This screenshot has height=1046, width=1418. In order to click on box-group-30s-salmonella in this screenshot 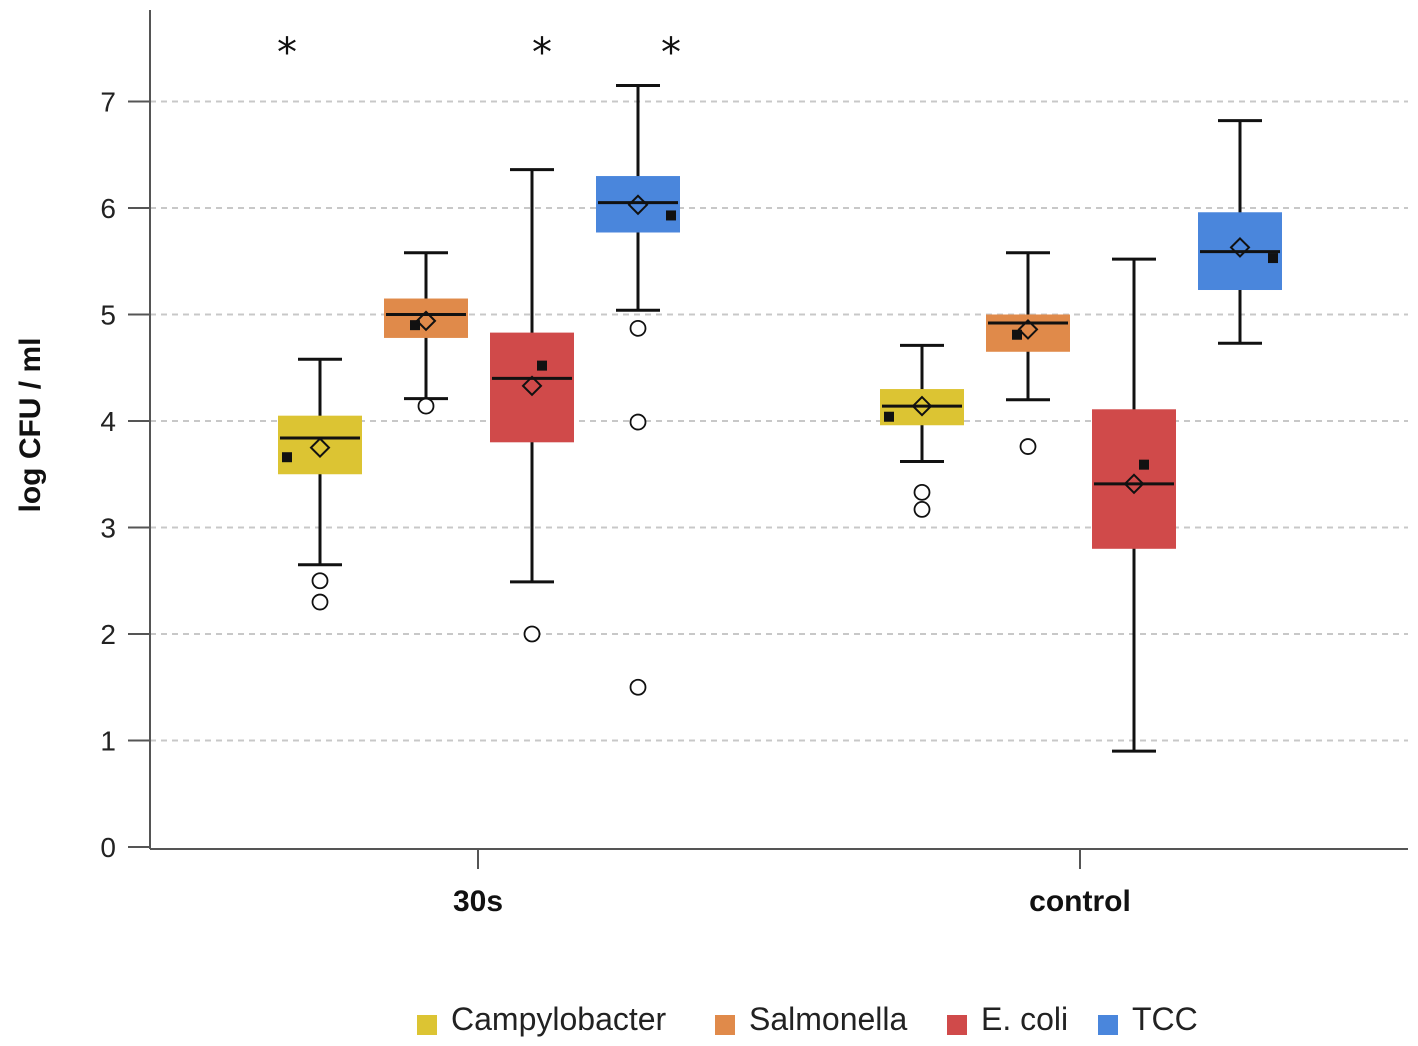, I will do `click(426, 333)`.